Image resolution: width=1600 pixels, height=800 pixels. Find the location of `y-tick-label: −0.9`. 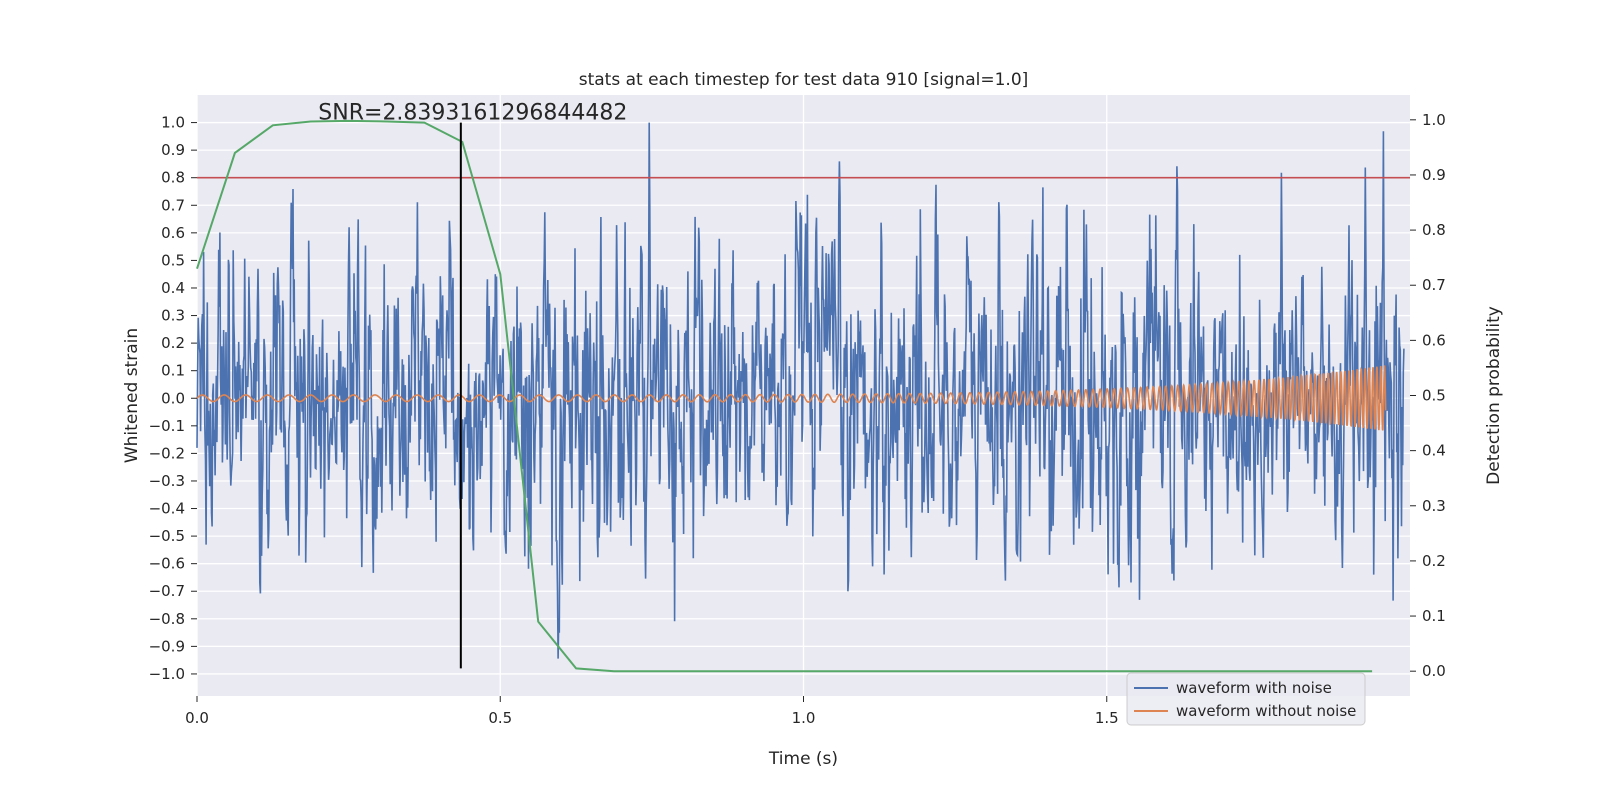

y-tick-label: −0.9 is located at coordinates (167, 646).